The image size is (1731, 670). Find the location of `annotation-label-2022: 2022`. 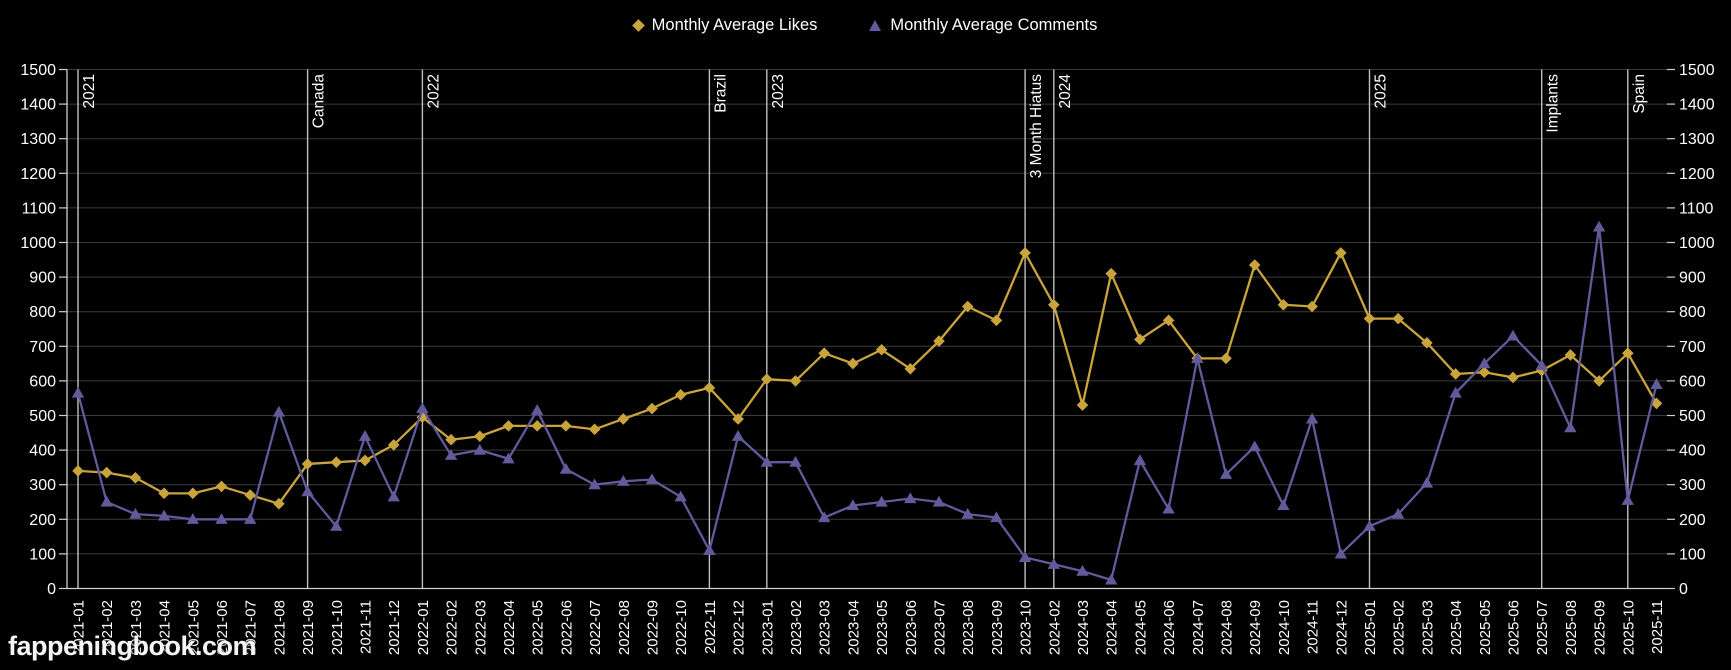

annotation-label-2022: 2022 is located at coordinates (433, 91).